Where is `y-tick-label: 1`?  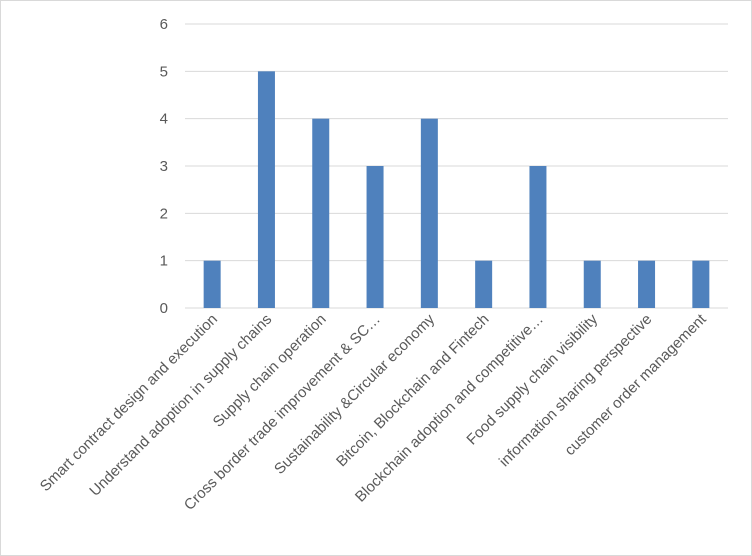
y-tick-label: 1 is located at coordinates (164, 261).